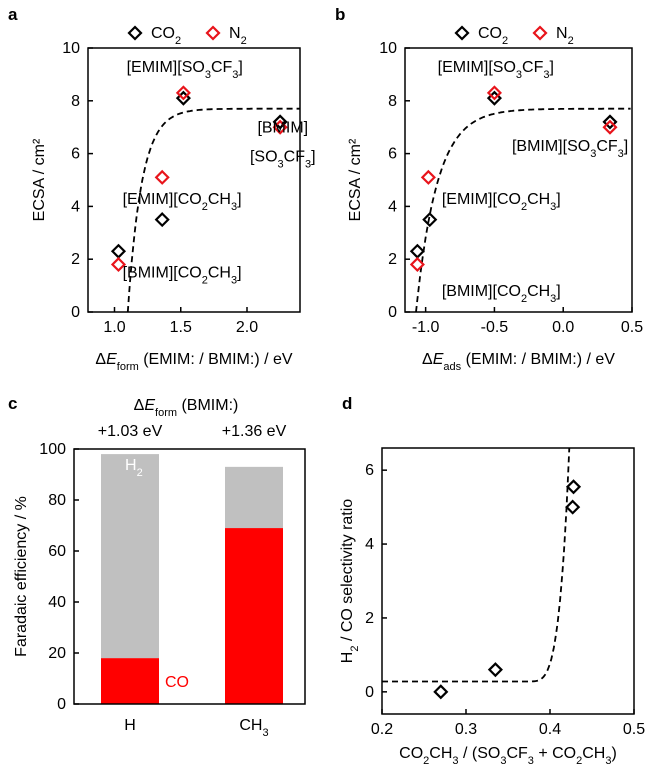 Image resolution: width=646 pixels, height=765 pixels. What do you see at coordinates (13, 14) in the screenshot?
I see `panel-letter: a` at bounding box center [13, 14].